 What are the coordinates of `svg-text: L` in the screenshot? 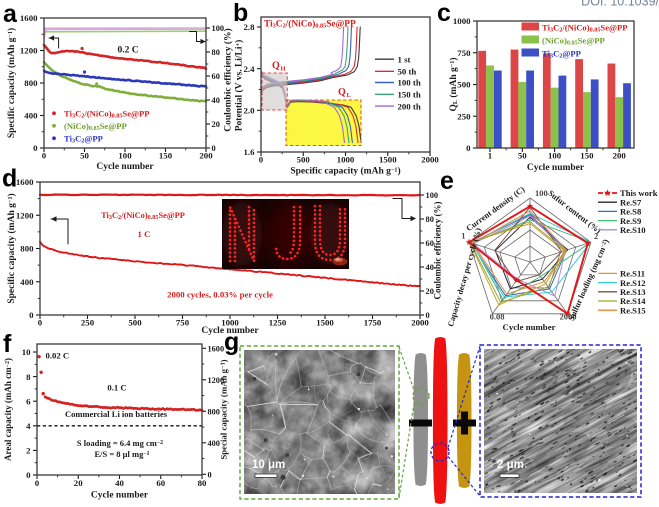 It's located at (349, 95).